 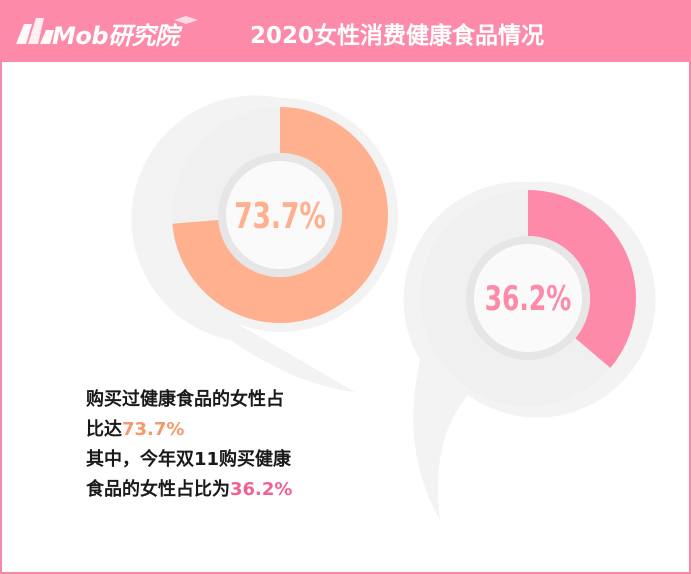 I want to click on donut-1-inner-ring, so click(x=280, y=215).